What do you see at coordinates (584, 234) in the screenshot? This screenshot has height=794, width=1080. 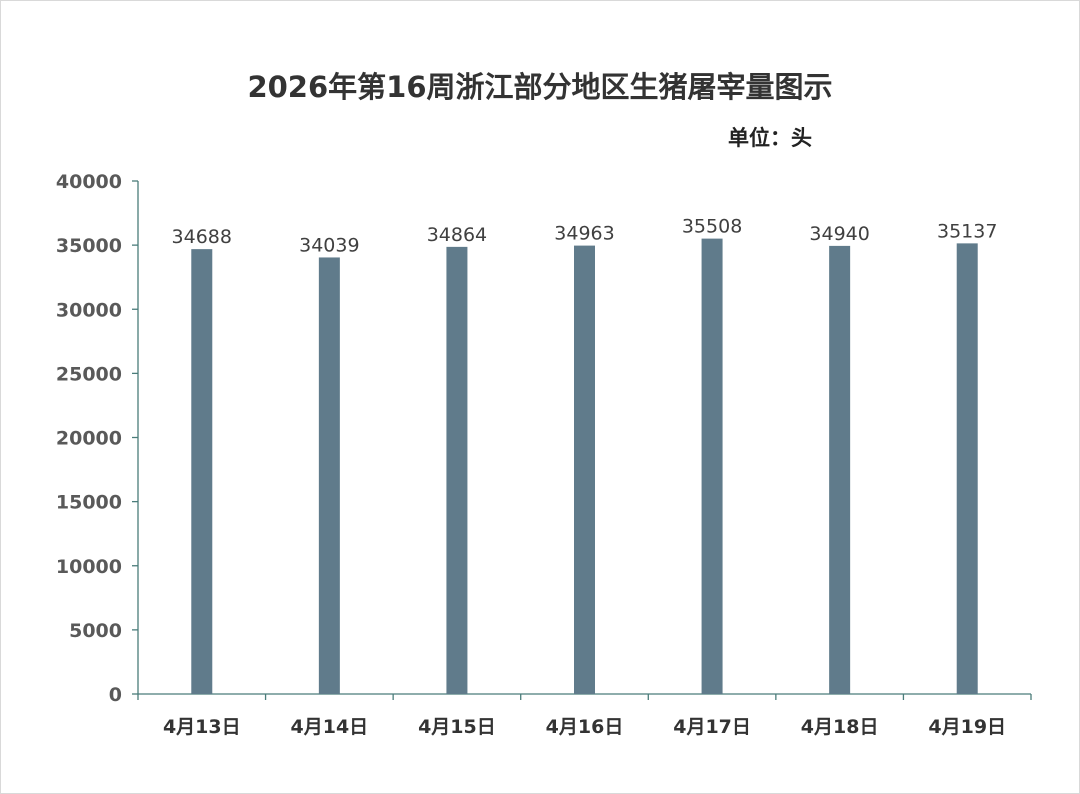 I see `data-label: 34963` at bounding box center [584, 234].